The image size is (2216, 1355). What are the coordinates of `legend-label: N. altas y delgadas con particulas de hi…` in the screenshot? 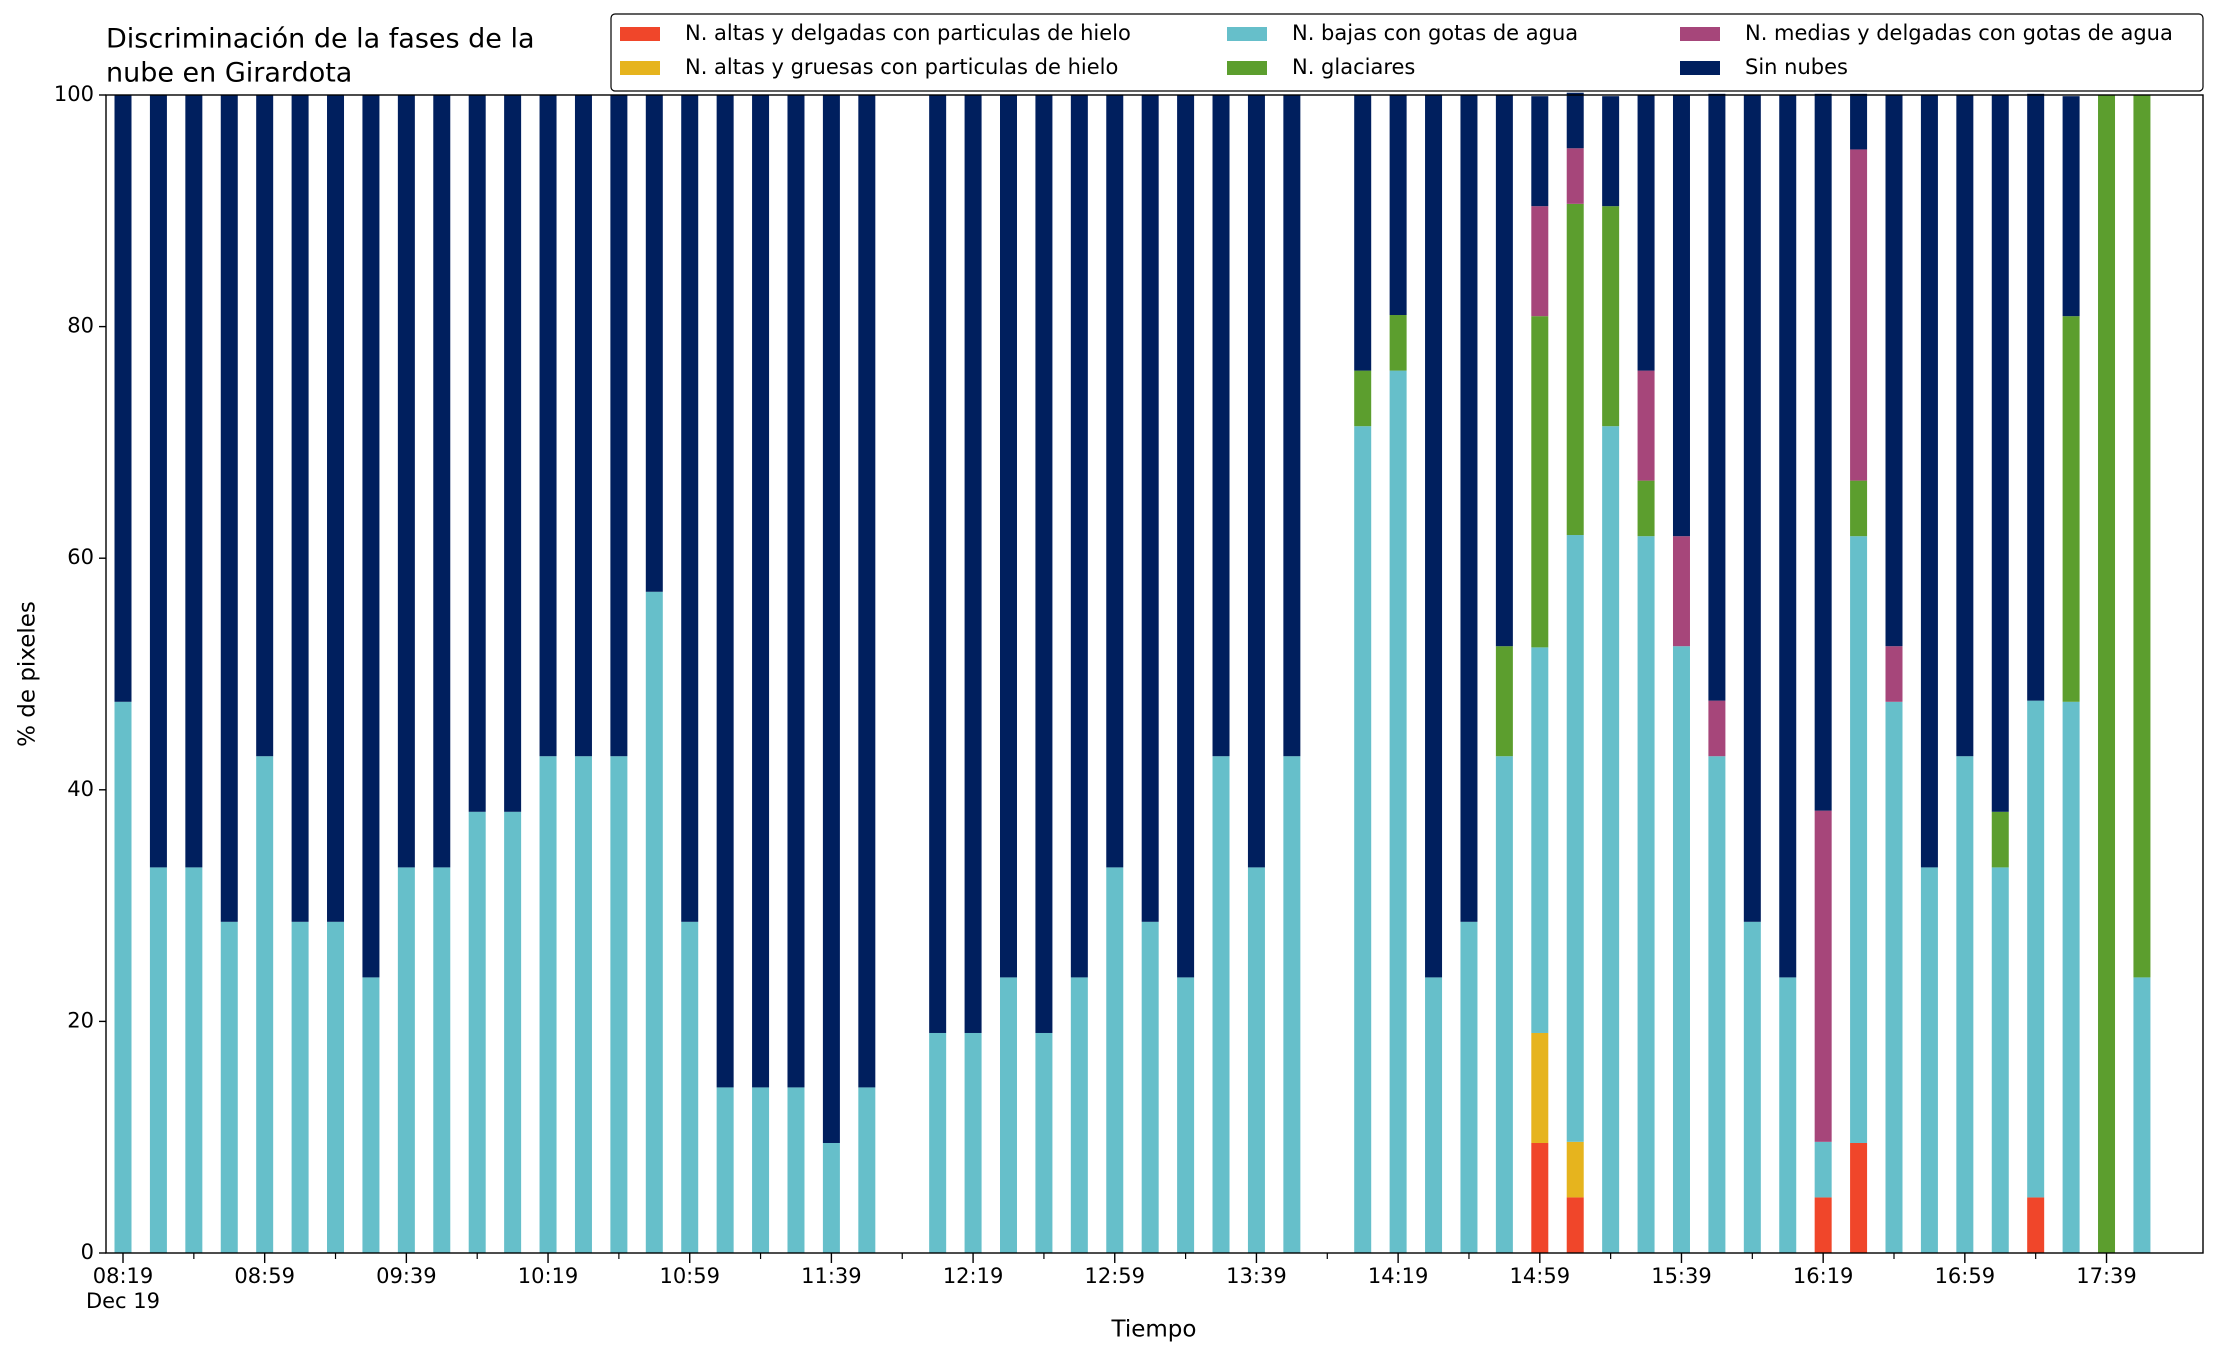 It's located at (908, 33).